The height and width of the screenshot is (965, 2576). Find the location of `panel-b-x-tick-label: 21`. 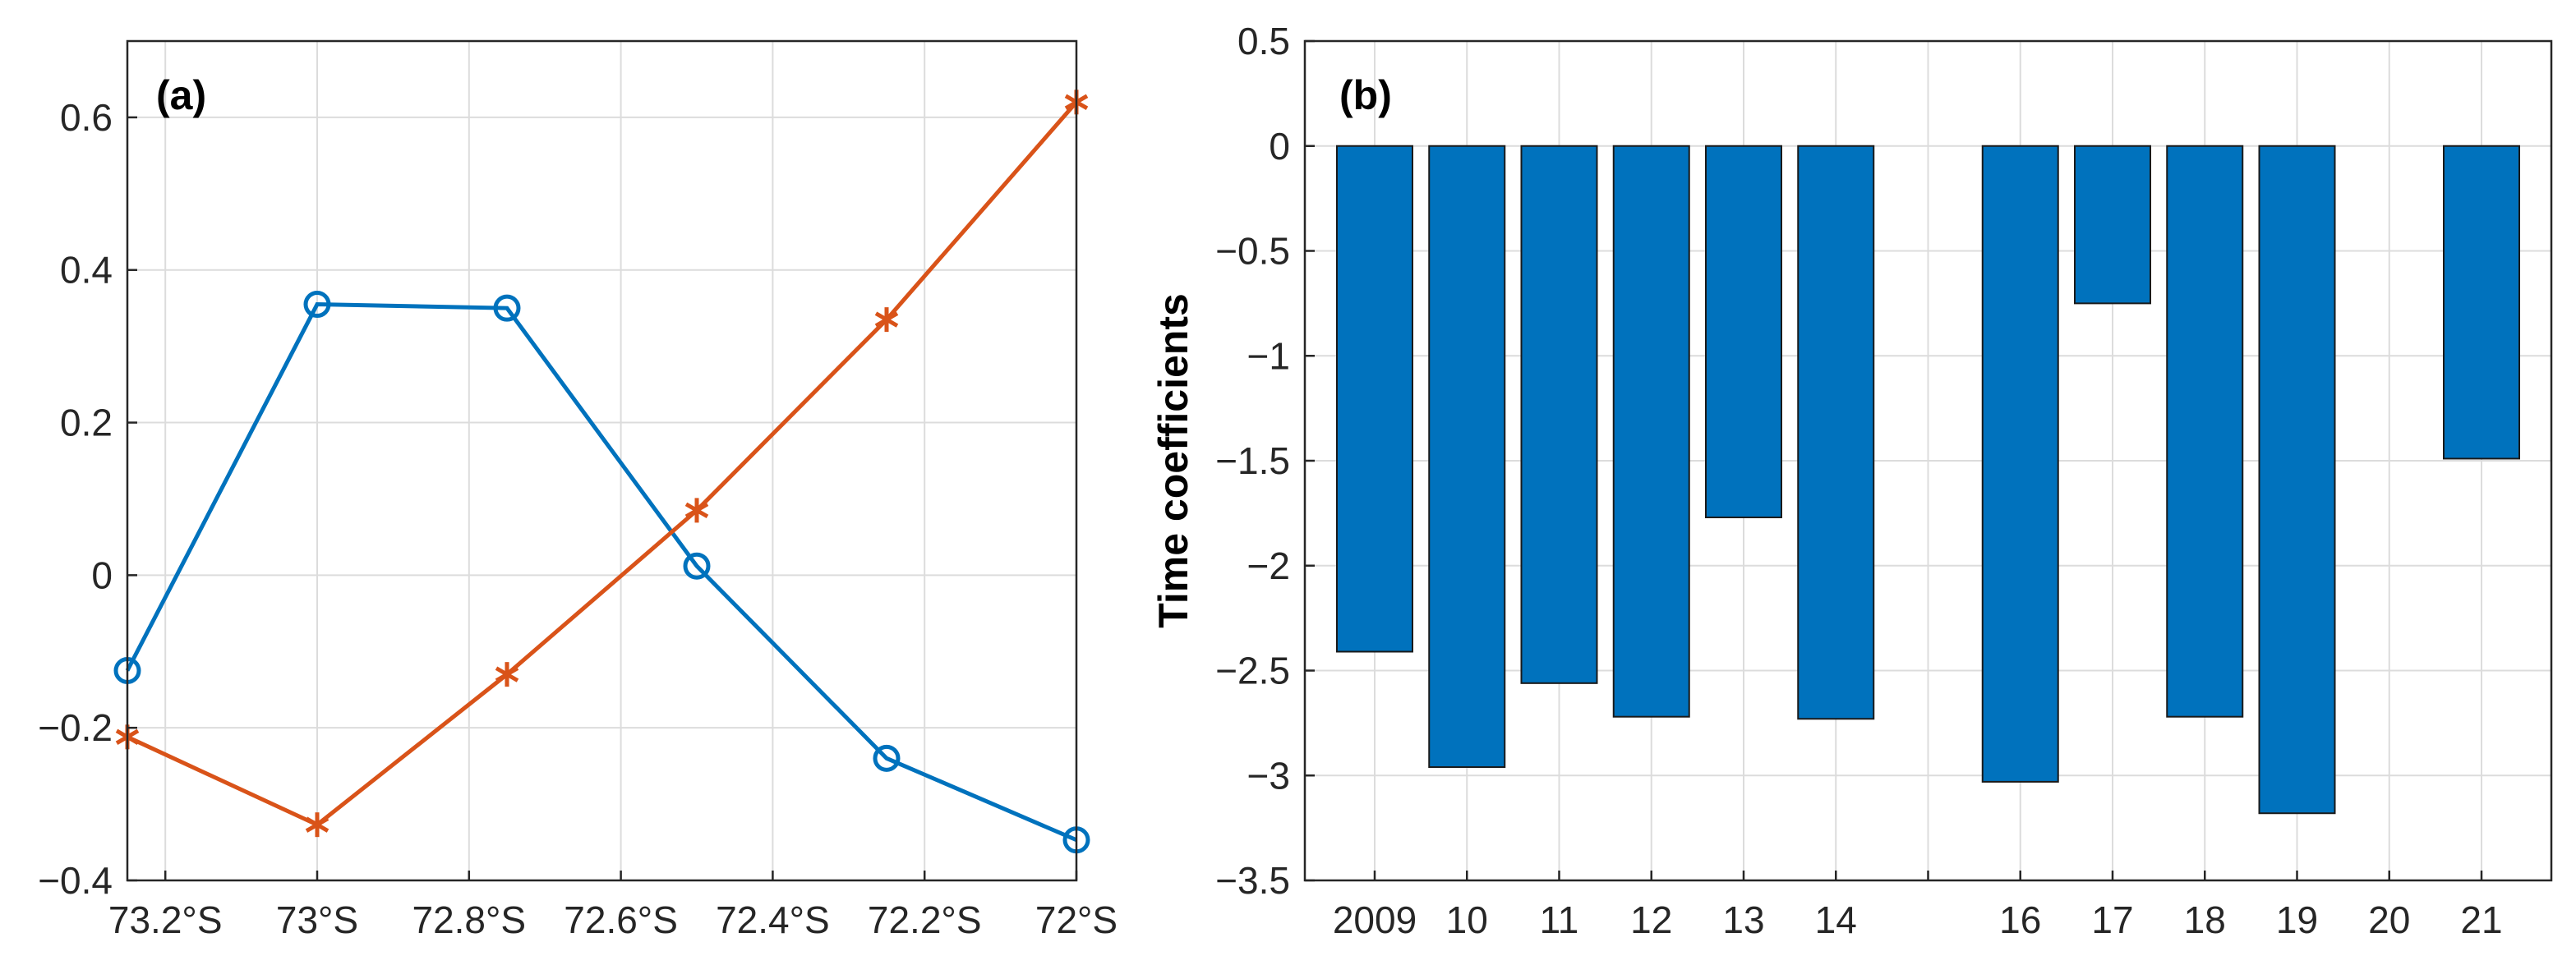

panel-b-x-tick-label: 21 is located at coordinates (2481, 920).